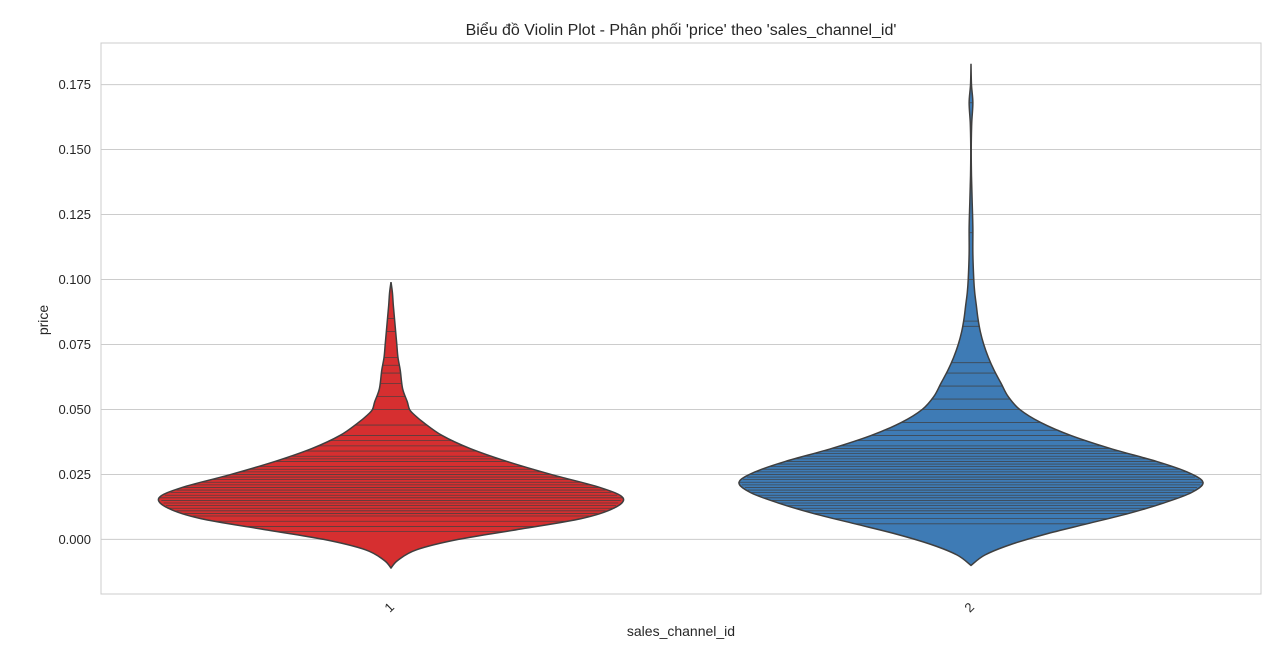 The height and width of the screenshot is (660, 1280). What do you see at coordinates (43, 320) in the screenshot?
I see `y-axis-label: price` at bounding box center [43, 320].